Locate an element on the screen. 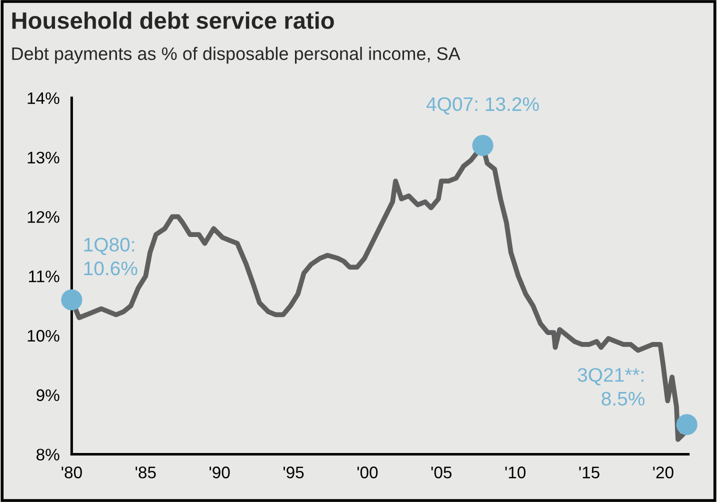  annotation: 1Q80: 10.6% is located at coordinates (111, 257).